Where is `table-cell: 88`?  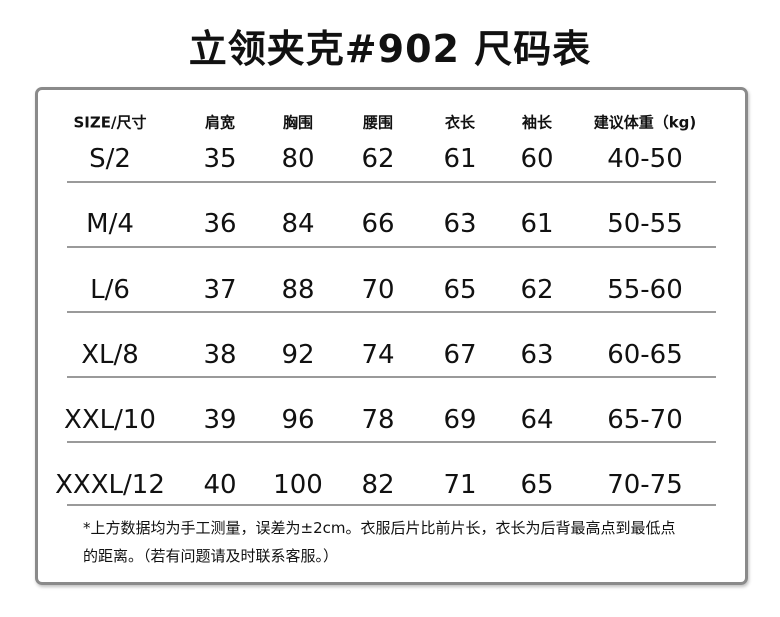
table-cell: 88 is located at coordinates (298, 290).